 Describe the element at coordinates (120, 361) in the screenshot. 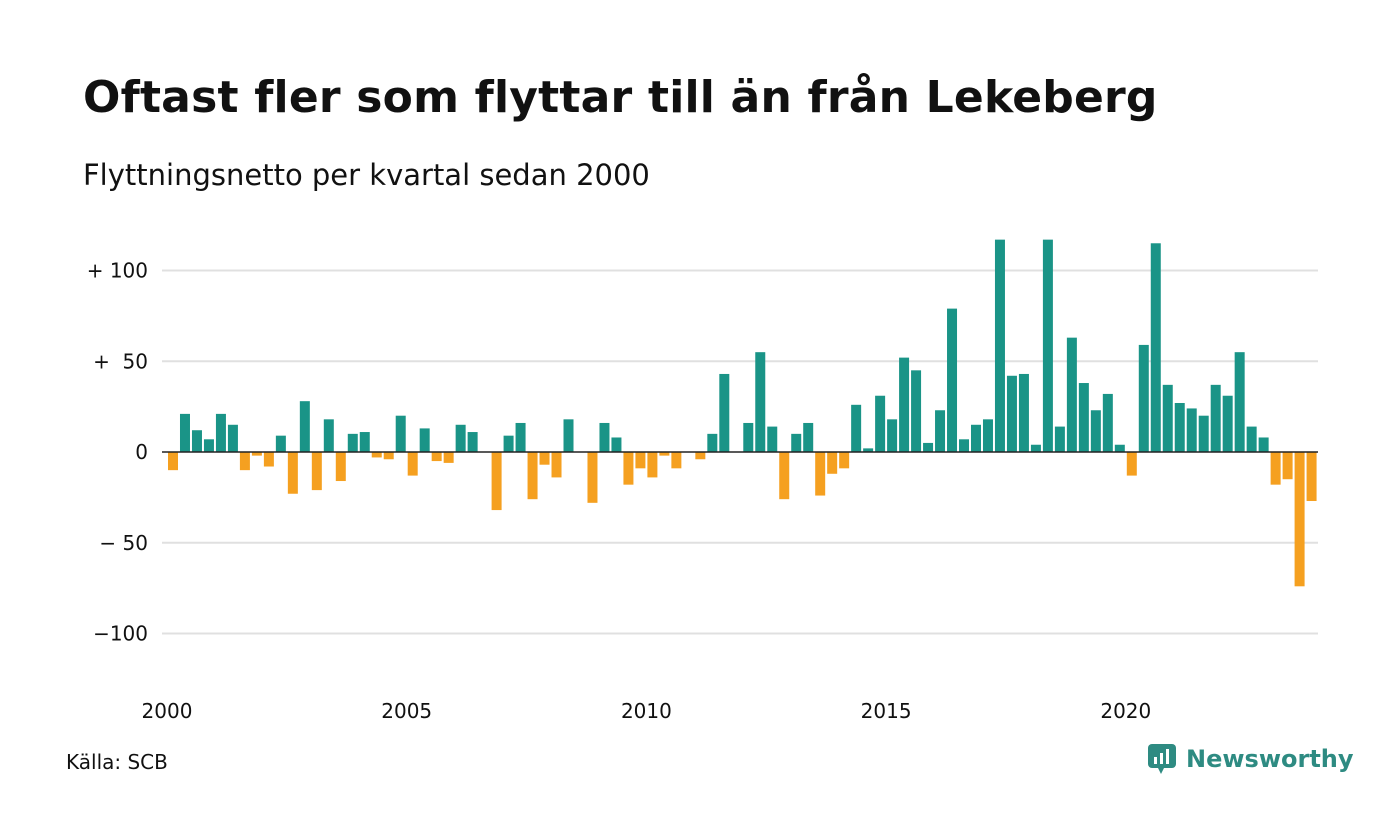

I see `y-tick-label: + 50` at that location.